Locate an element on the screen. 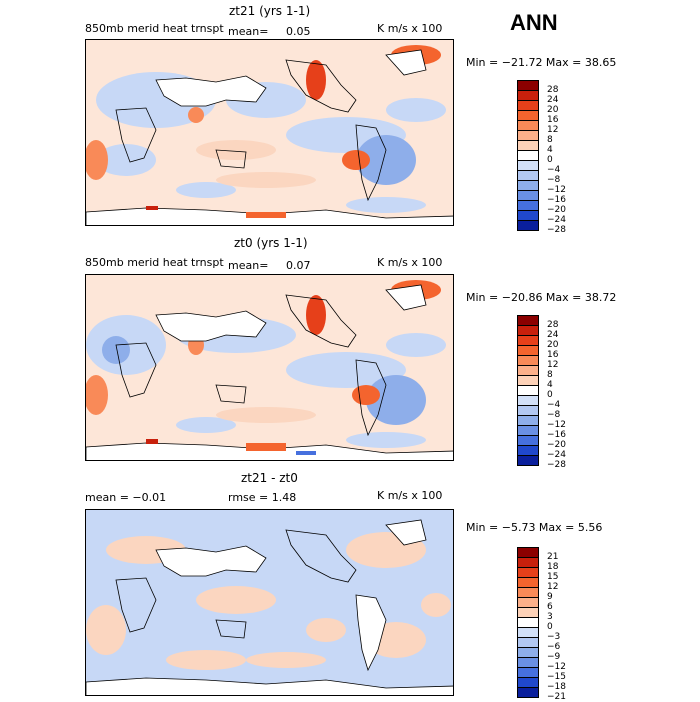  panel-3-colorbar-label: −15 is located at coordinates (556, 677).